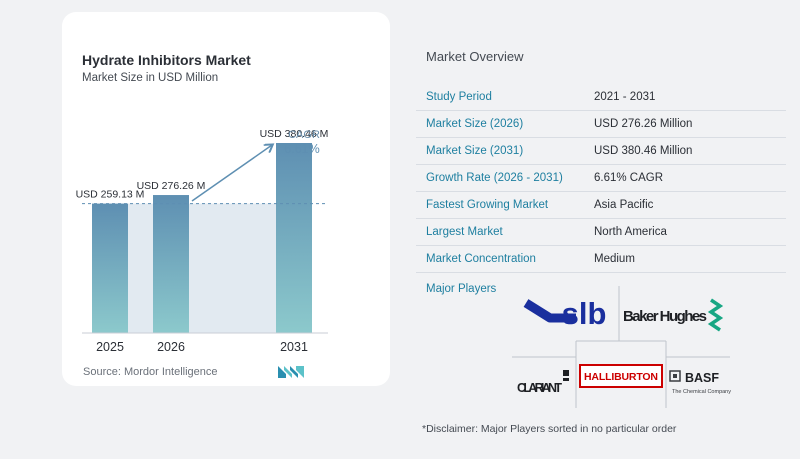  What do you see at coordinates (481, 259) in the screenshot?
I see `overview-key: Market Concentration` at bounding box center [481, 259].